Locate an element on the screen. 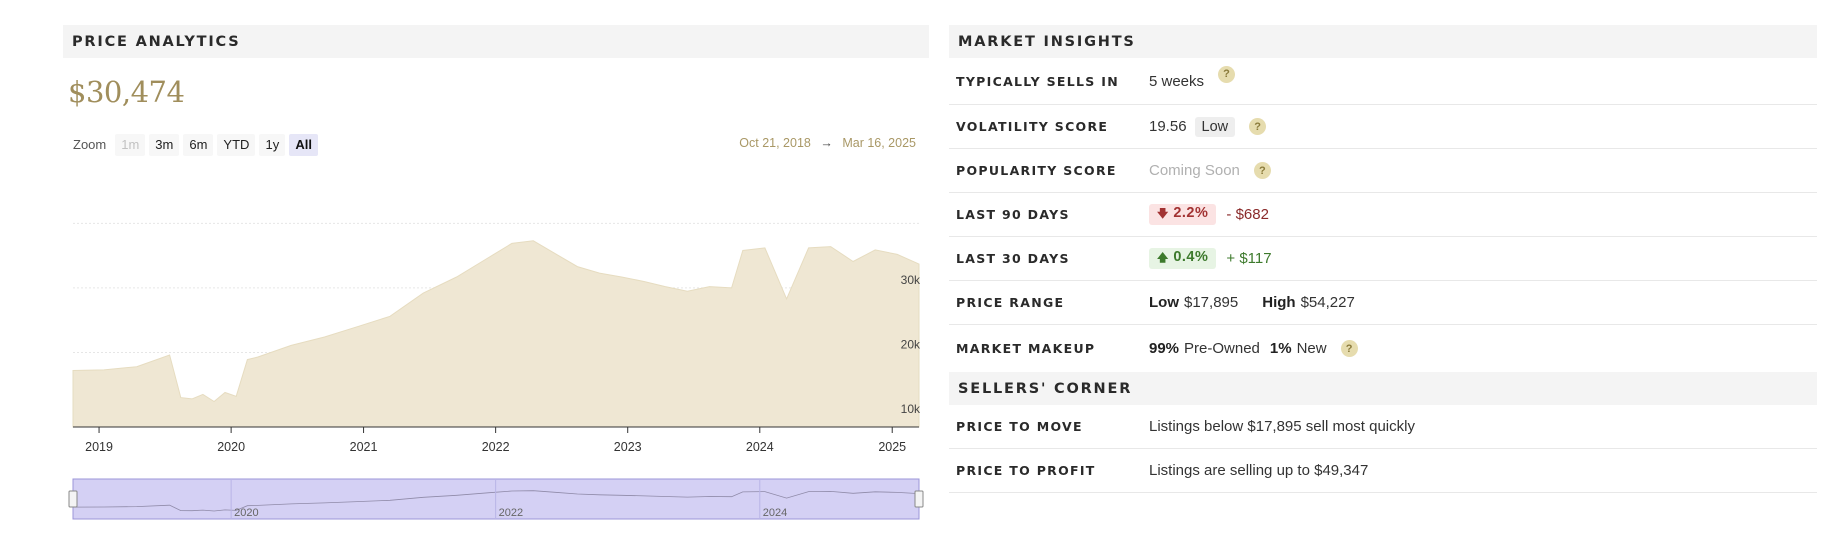 This screenshot has width=1828, height=540. navigator-right-handle is located at coordinates (919, 499).